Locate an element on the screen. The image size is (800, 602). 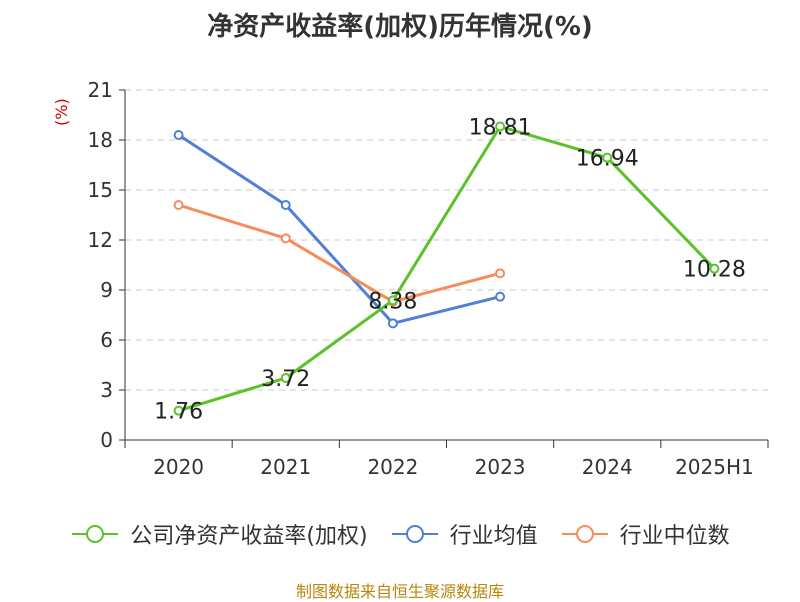
data-label: 8.38 is located at coordinates (392, 301).